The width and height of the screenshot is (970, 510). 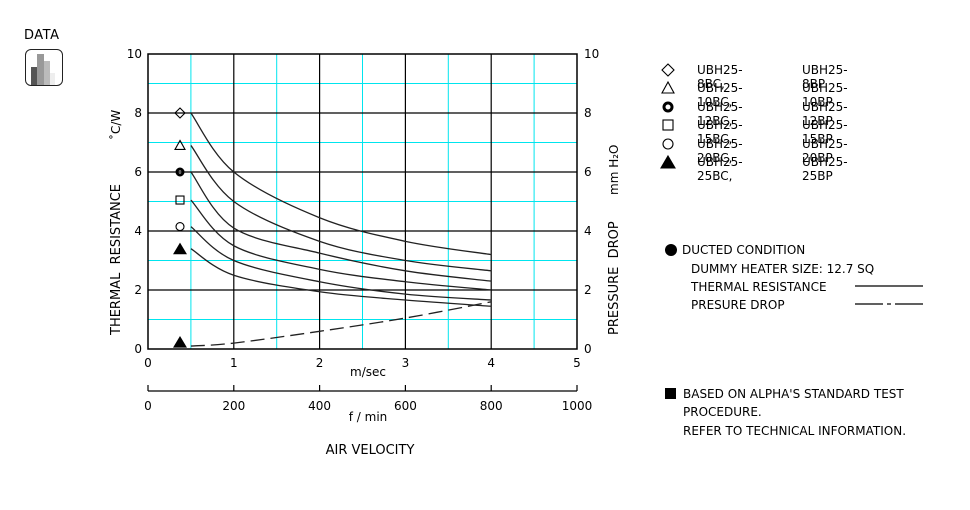 What do you see at coordinates (138, 231) in the screenshot?
I see `y-tick-left: 4` at bounding box center [138, 231].